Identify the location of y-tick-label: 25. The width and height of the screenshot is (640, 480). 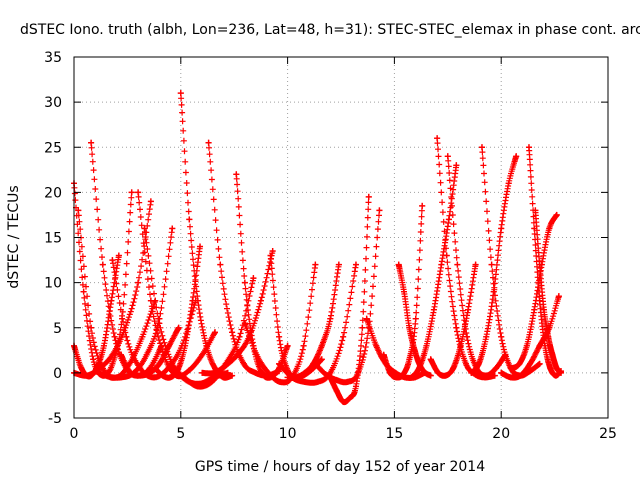
(53, 148).